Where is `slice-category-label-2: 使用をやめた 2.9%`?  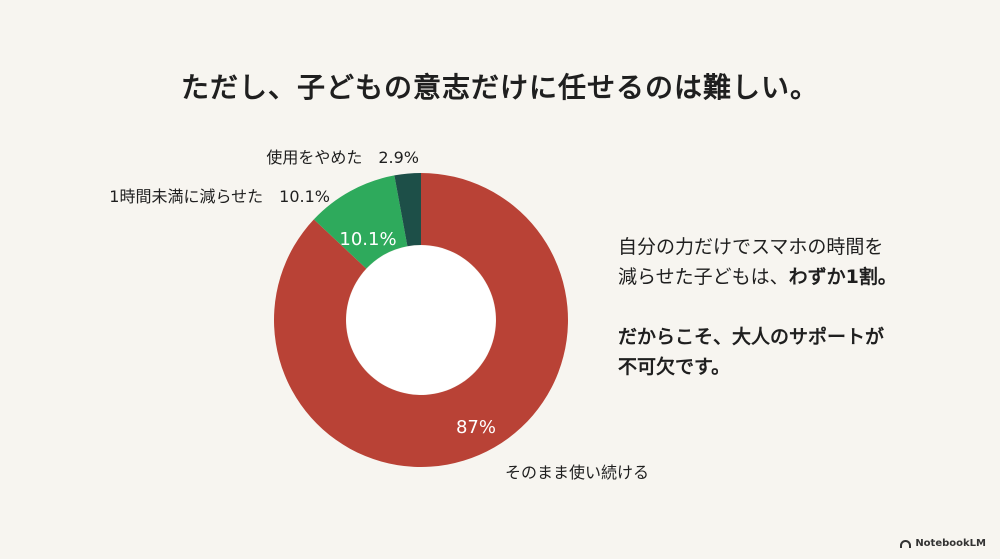
slice-category-label-2: 使用をやめた 2.9% is located at coordinates (342, 157).